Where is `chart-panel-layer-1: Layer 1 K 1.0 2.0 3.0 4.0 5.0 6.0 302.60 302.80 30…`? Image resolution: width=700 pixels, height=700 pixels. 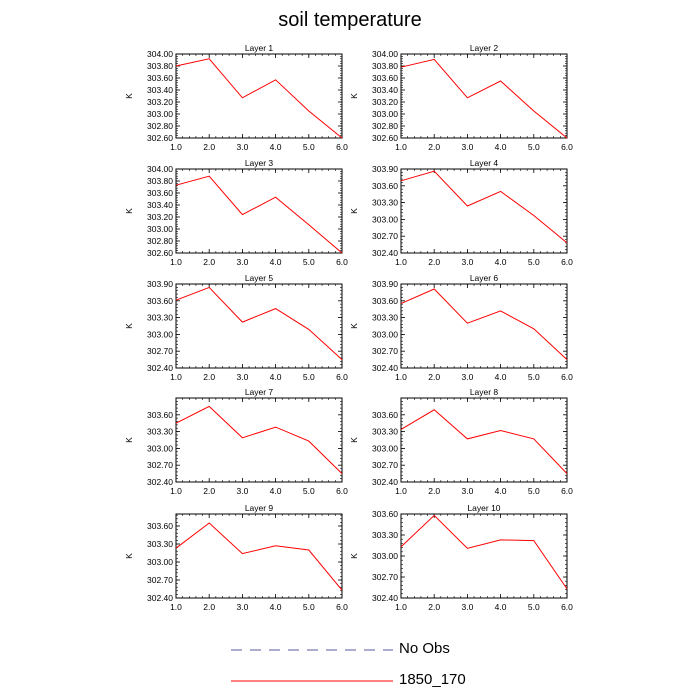 chart-panel-layer-1: Layer 1 K 1.0 2.0 3.0 4.0 5.0 6.0 302.60 302.80 30… is located at coordinates (236, 97).